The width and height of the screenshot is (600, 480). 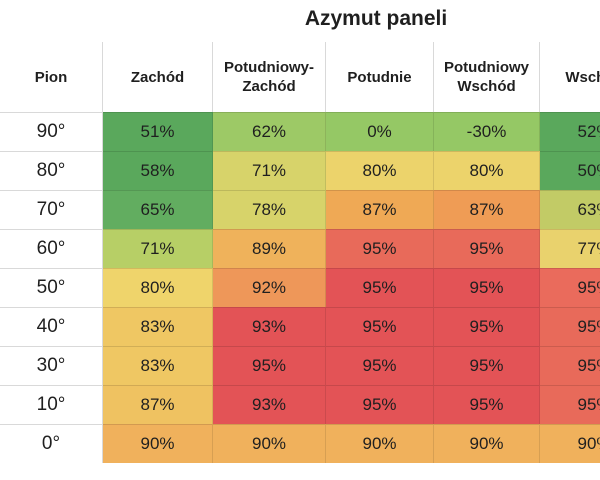 I want to click on cell-value-label: 52%, so click(x=588, y=131).